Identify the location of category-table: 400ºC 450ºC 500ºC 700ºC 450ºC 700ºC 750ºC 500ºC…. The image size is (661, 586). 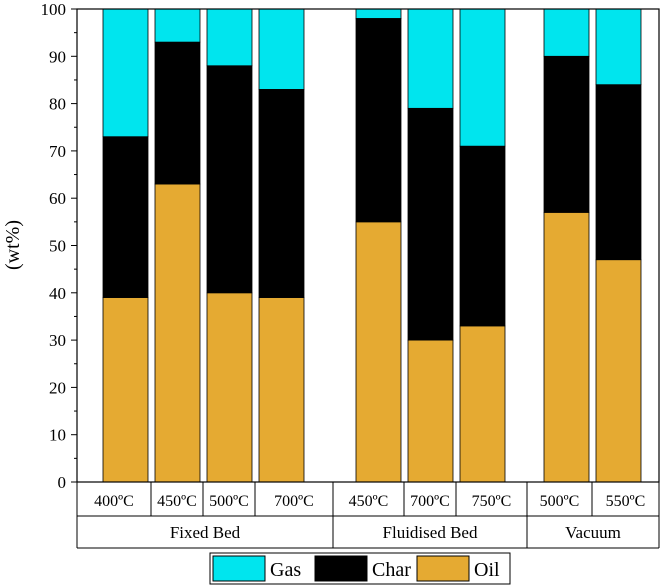
(368, 515).